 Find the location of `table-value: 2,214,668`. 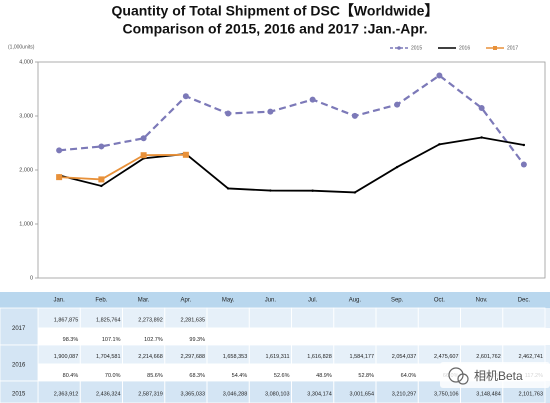

table-value: 2,214,668 is located at coordinates (150, 357).